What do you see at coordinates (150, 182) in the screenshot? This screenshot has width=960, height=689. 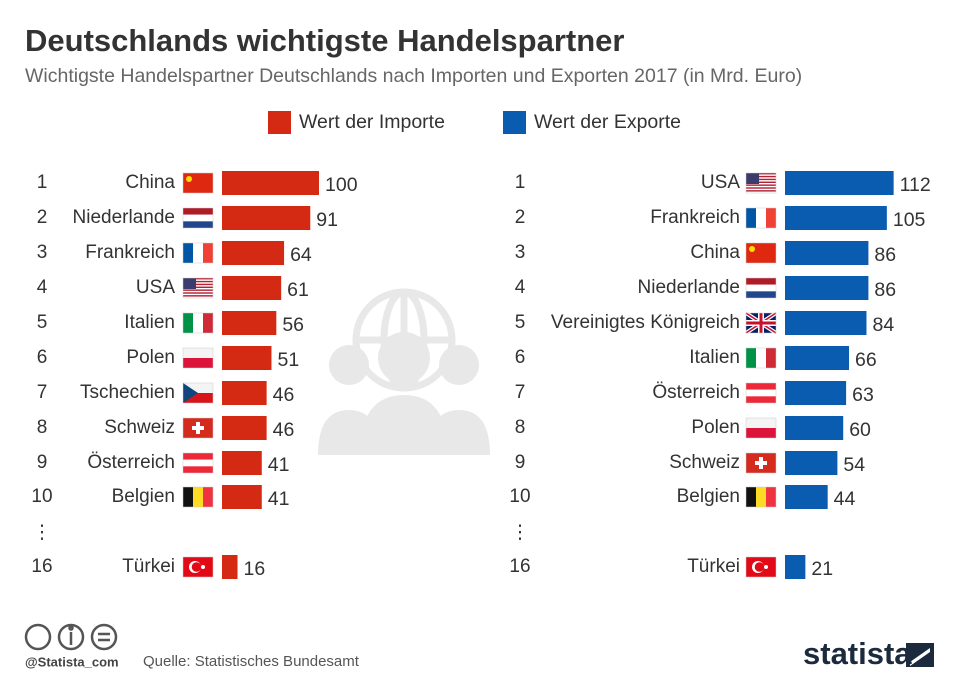 I see `category-label: China` at bounding box center [150, 182].